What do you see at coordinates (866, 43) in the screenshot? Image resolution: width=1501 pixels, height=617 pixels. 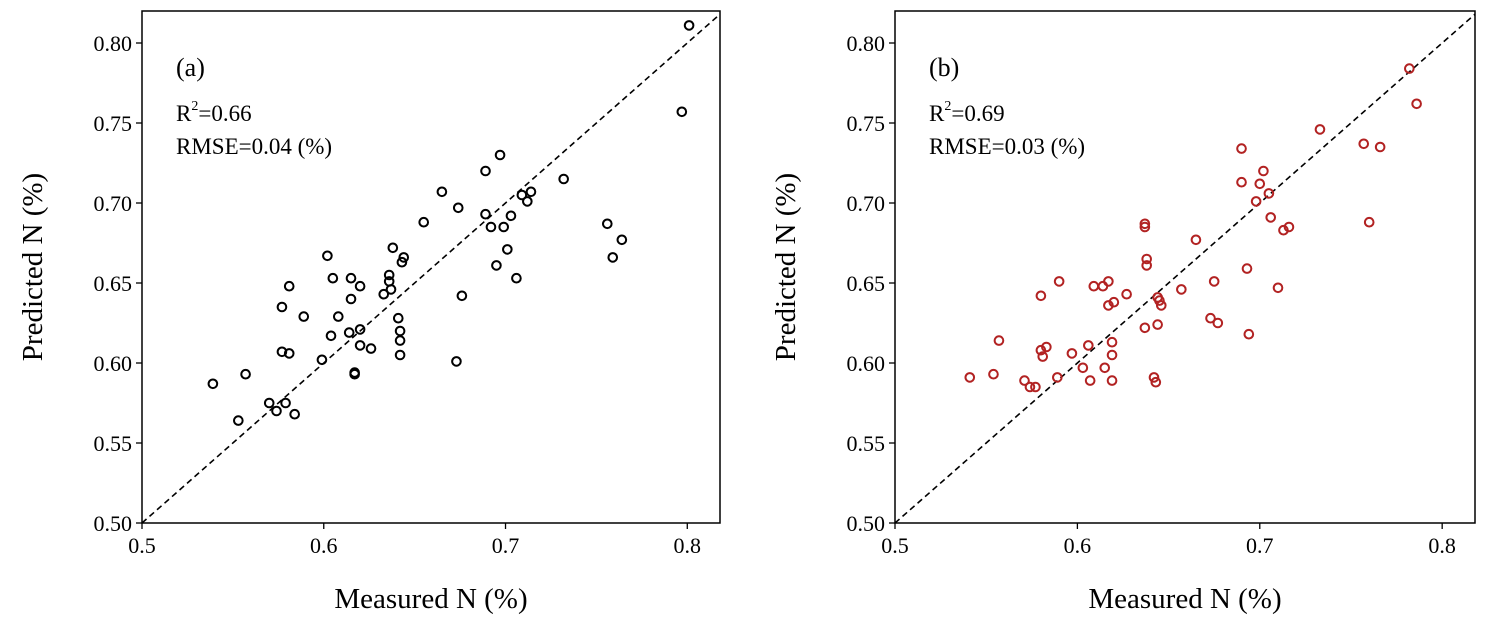 I see `y-tick-label: 0.80` at bounding box center [866, 43].